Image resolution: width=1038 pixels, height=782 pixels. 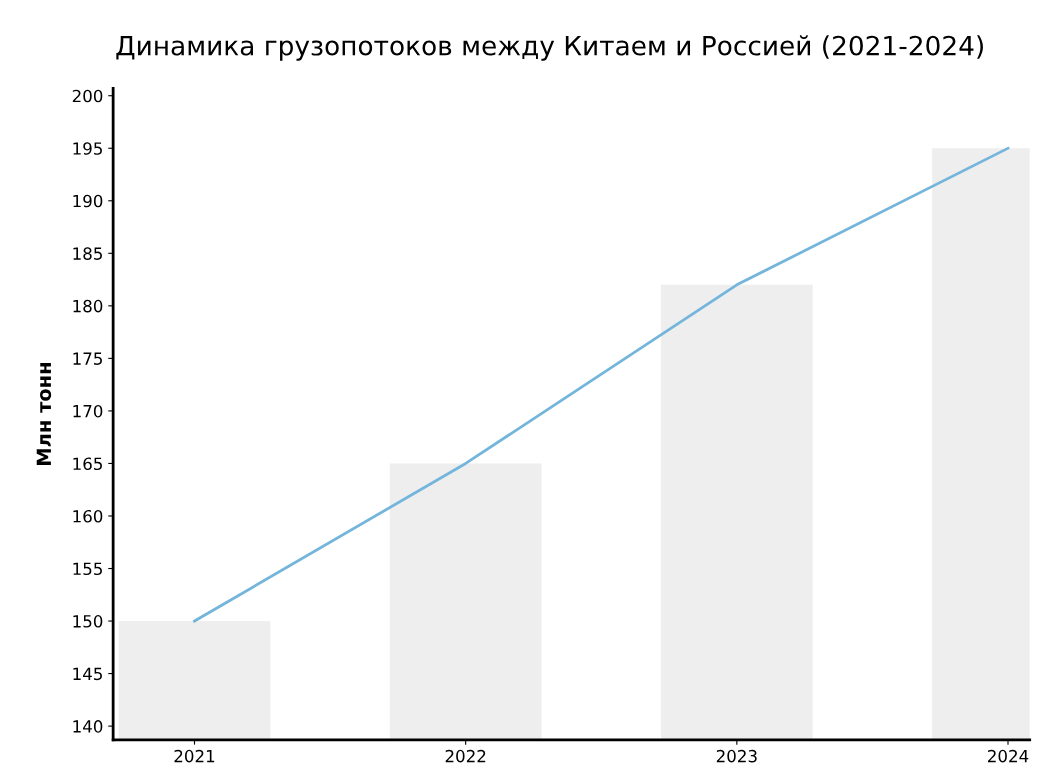 I want to click on x-tick-label: 2023, so click(x=736, y=756).